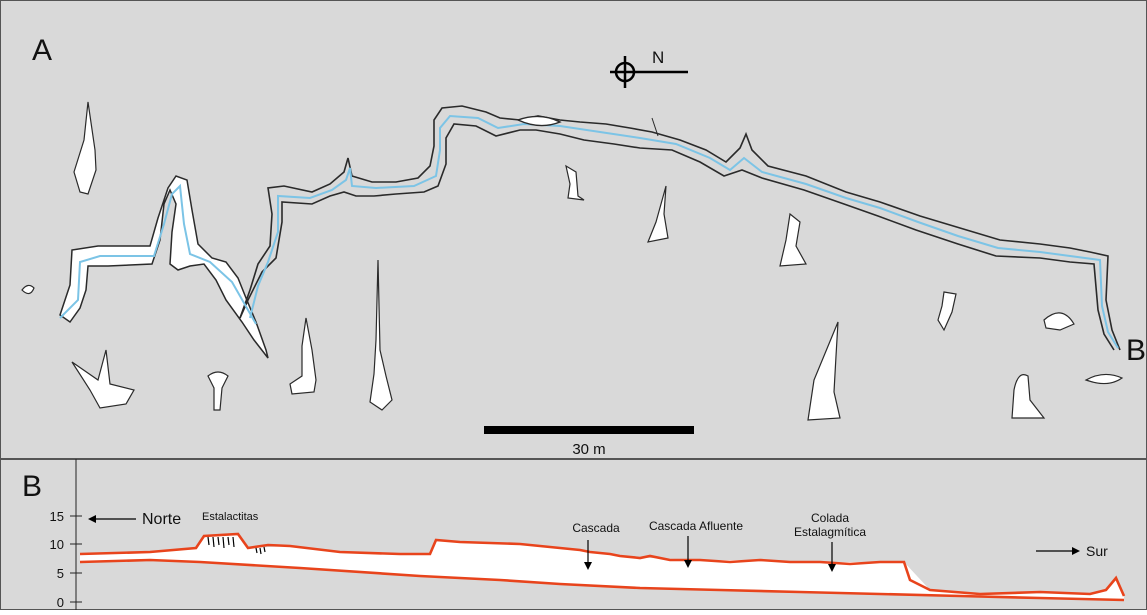 The image size is (1147, 615). I want to click on north-label: N, so click(658, 57).